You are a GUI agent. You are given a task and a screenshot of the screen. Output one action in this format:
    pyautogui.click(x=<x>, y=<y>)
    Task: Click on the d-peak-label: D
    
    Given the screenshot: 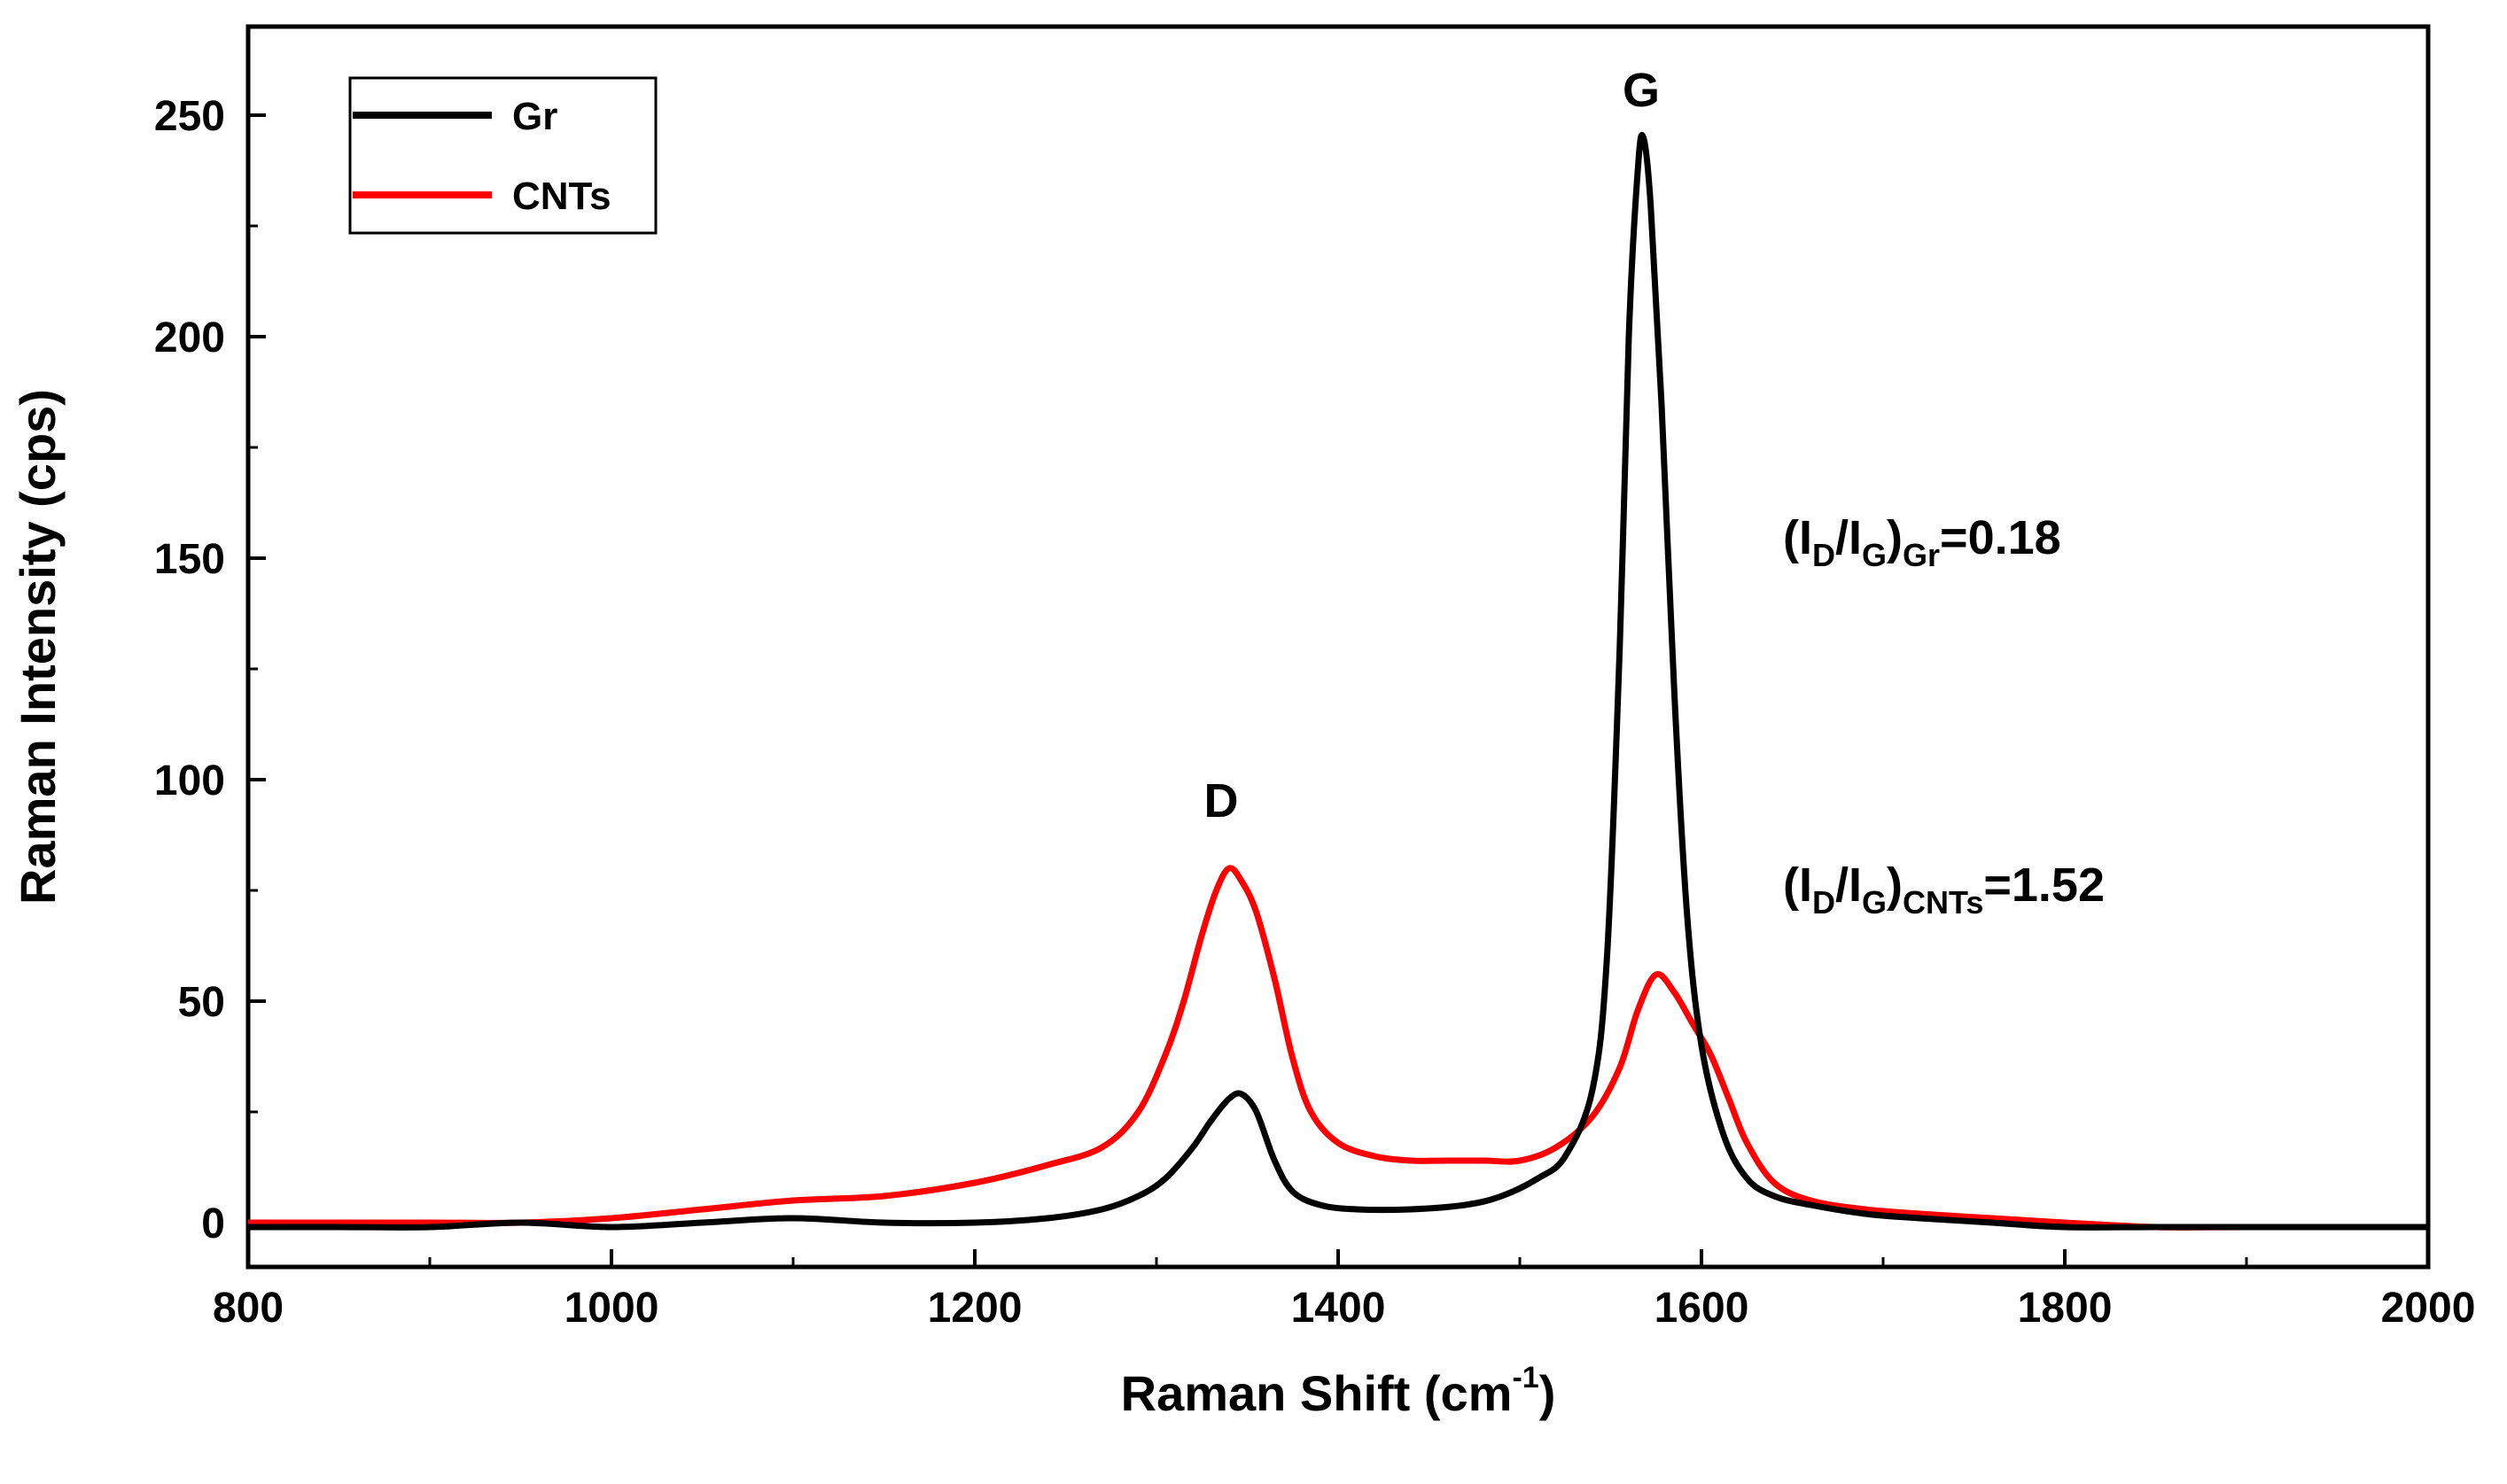 What is the action you would take?
    pyautogui.click(x=1221, y=800)
    